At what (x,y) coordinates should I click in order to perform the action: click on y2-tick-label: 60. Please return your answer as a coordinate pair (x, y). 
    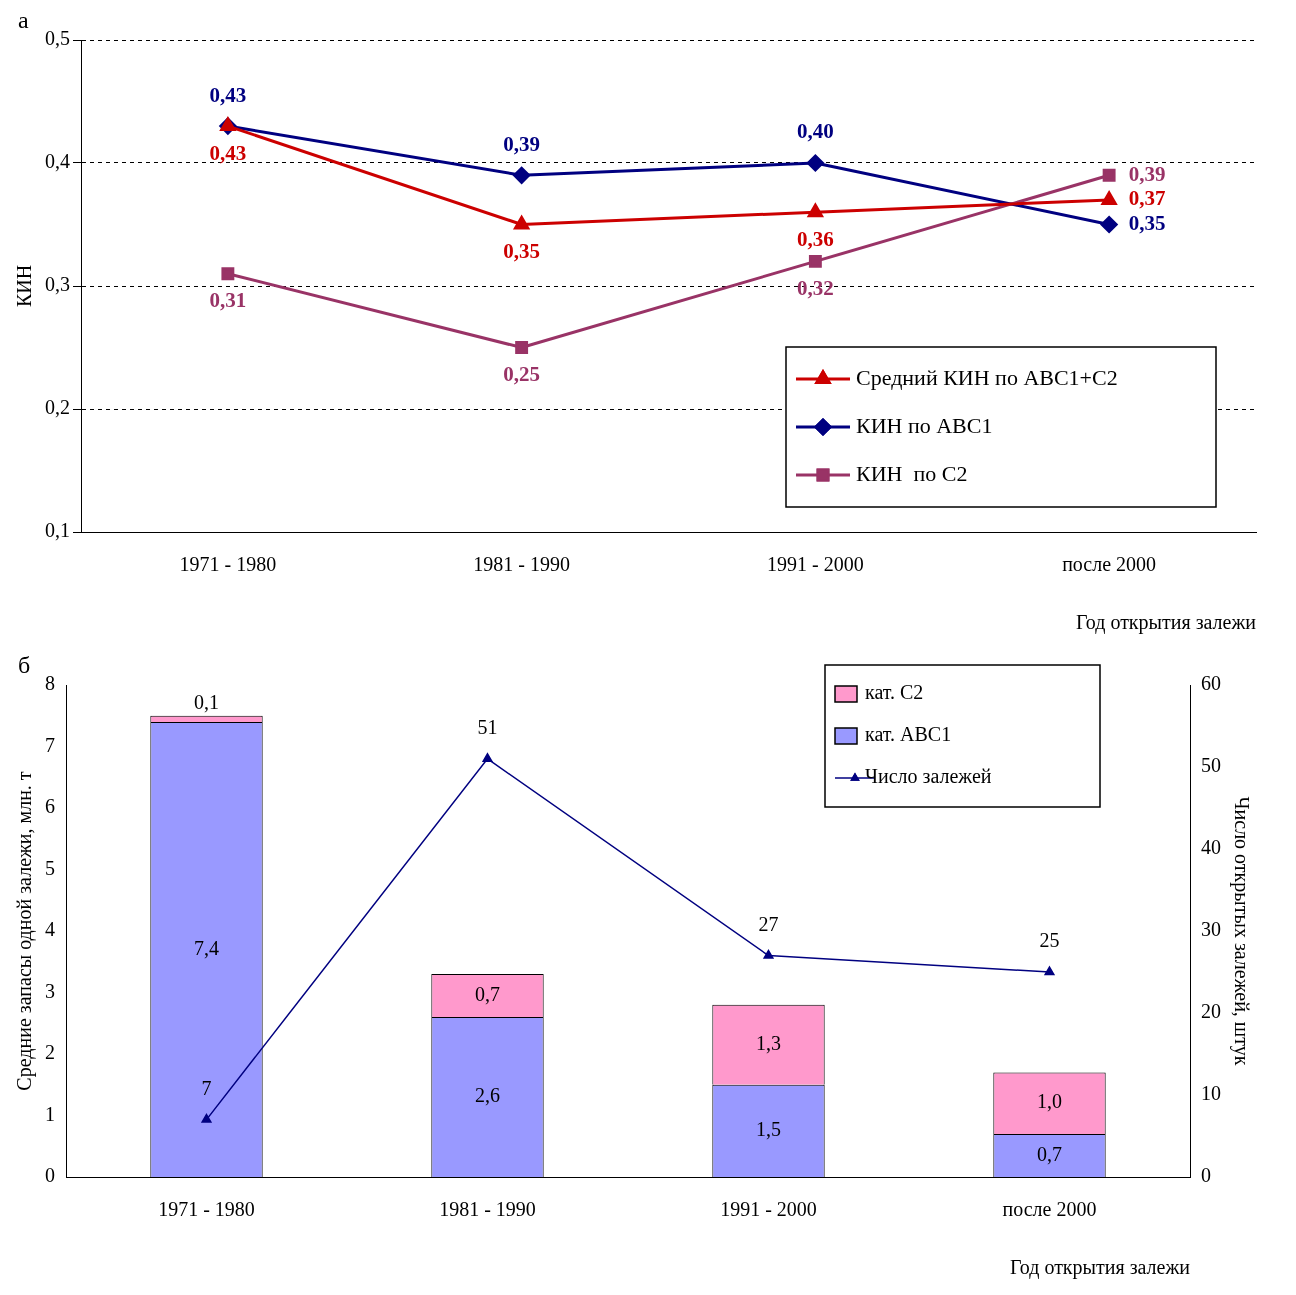
    Looking at the image, I should click on (1211, 683).